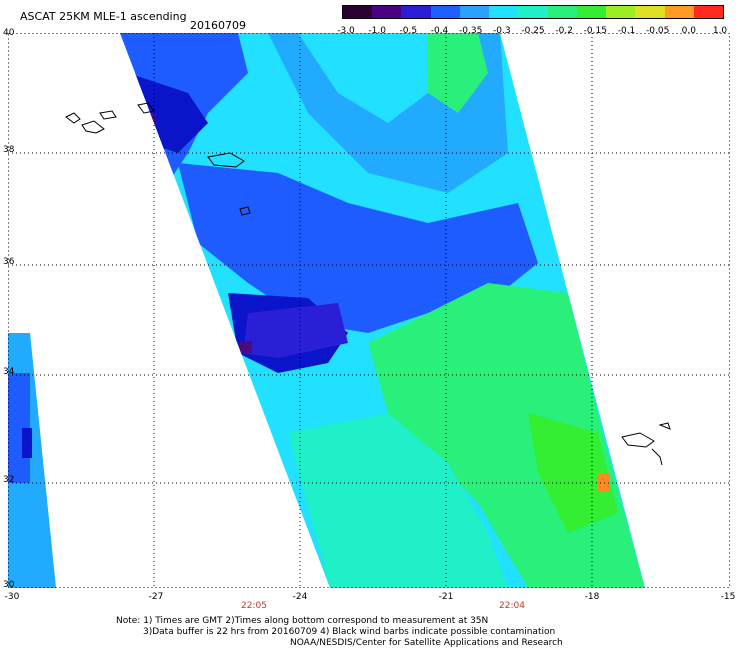 This screenshot has height=650, width=740. I want to click on time-label-2204: 22:04, so click(512, 606).